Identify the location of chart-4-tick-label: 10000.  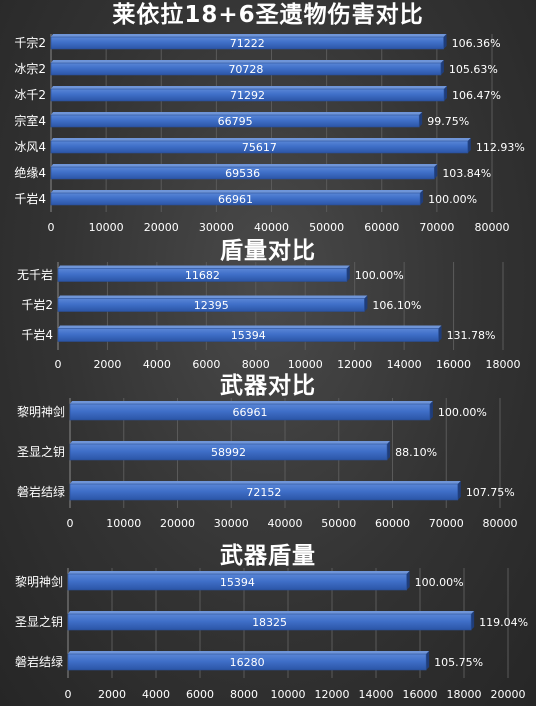
(288, 694).